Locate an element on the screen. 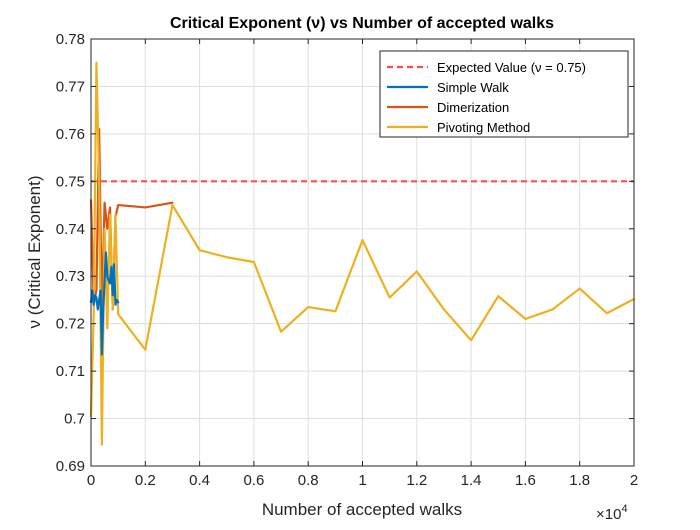  legend-box is located at coordinates (504, 94).